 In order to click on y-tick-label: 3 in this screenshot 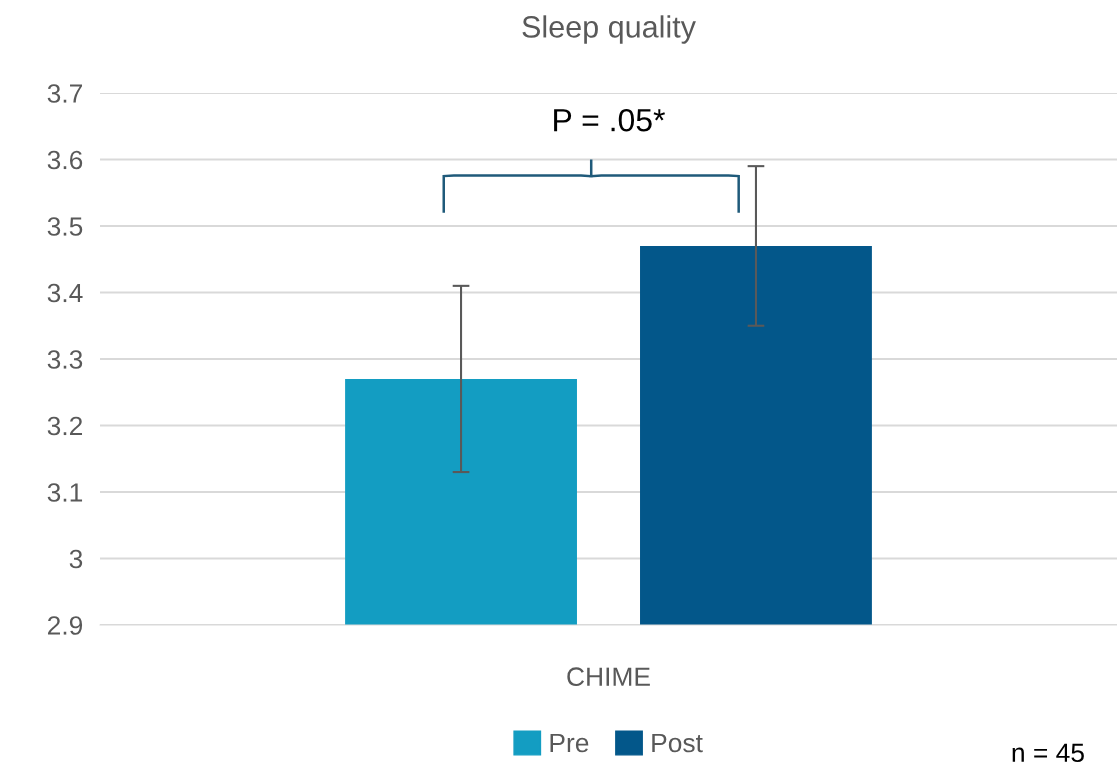, I will do `click(76, 559)`.